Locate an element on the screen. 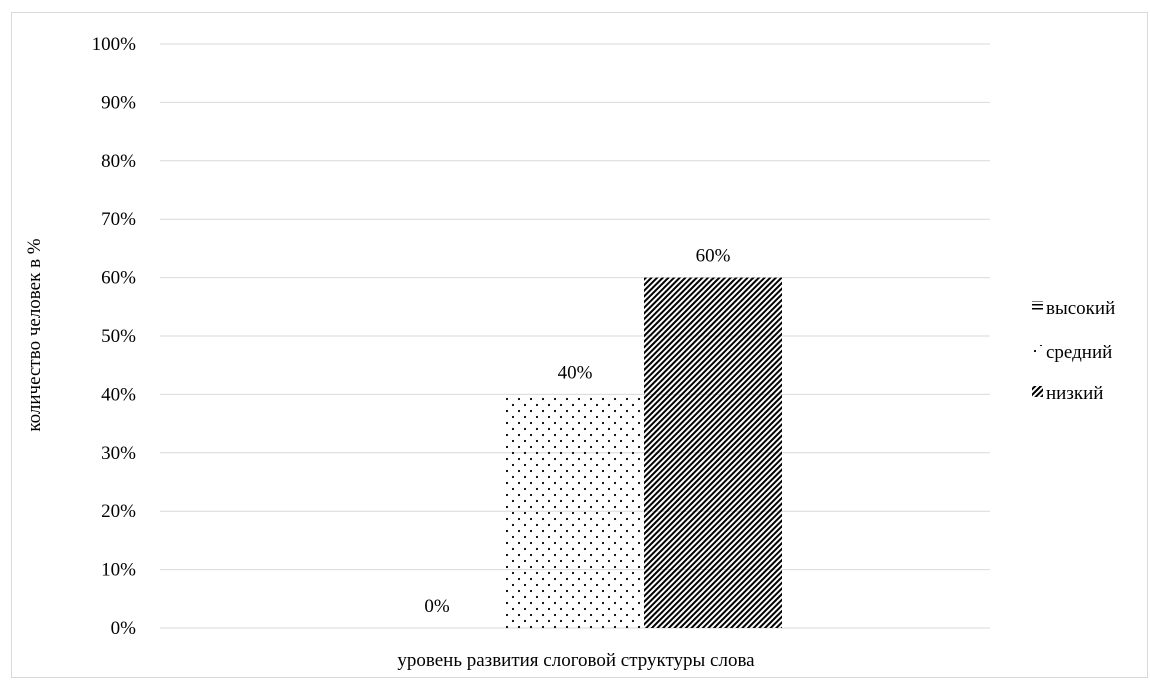 This screenshot has height=680, width=1150. y-tick-label: 30% is located at coordinates (118, 453).